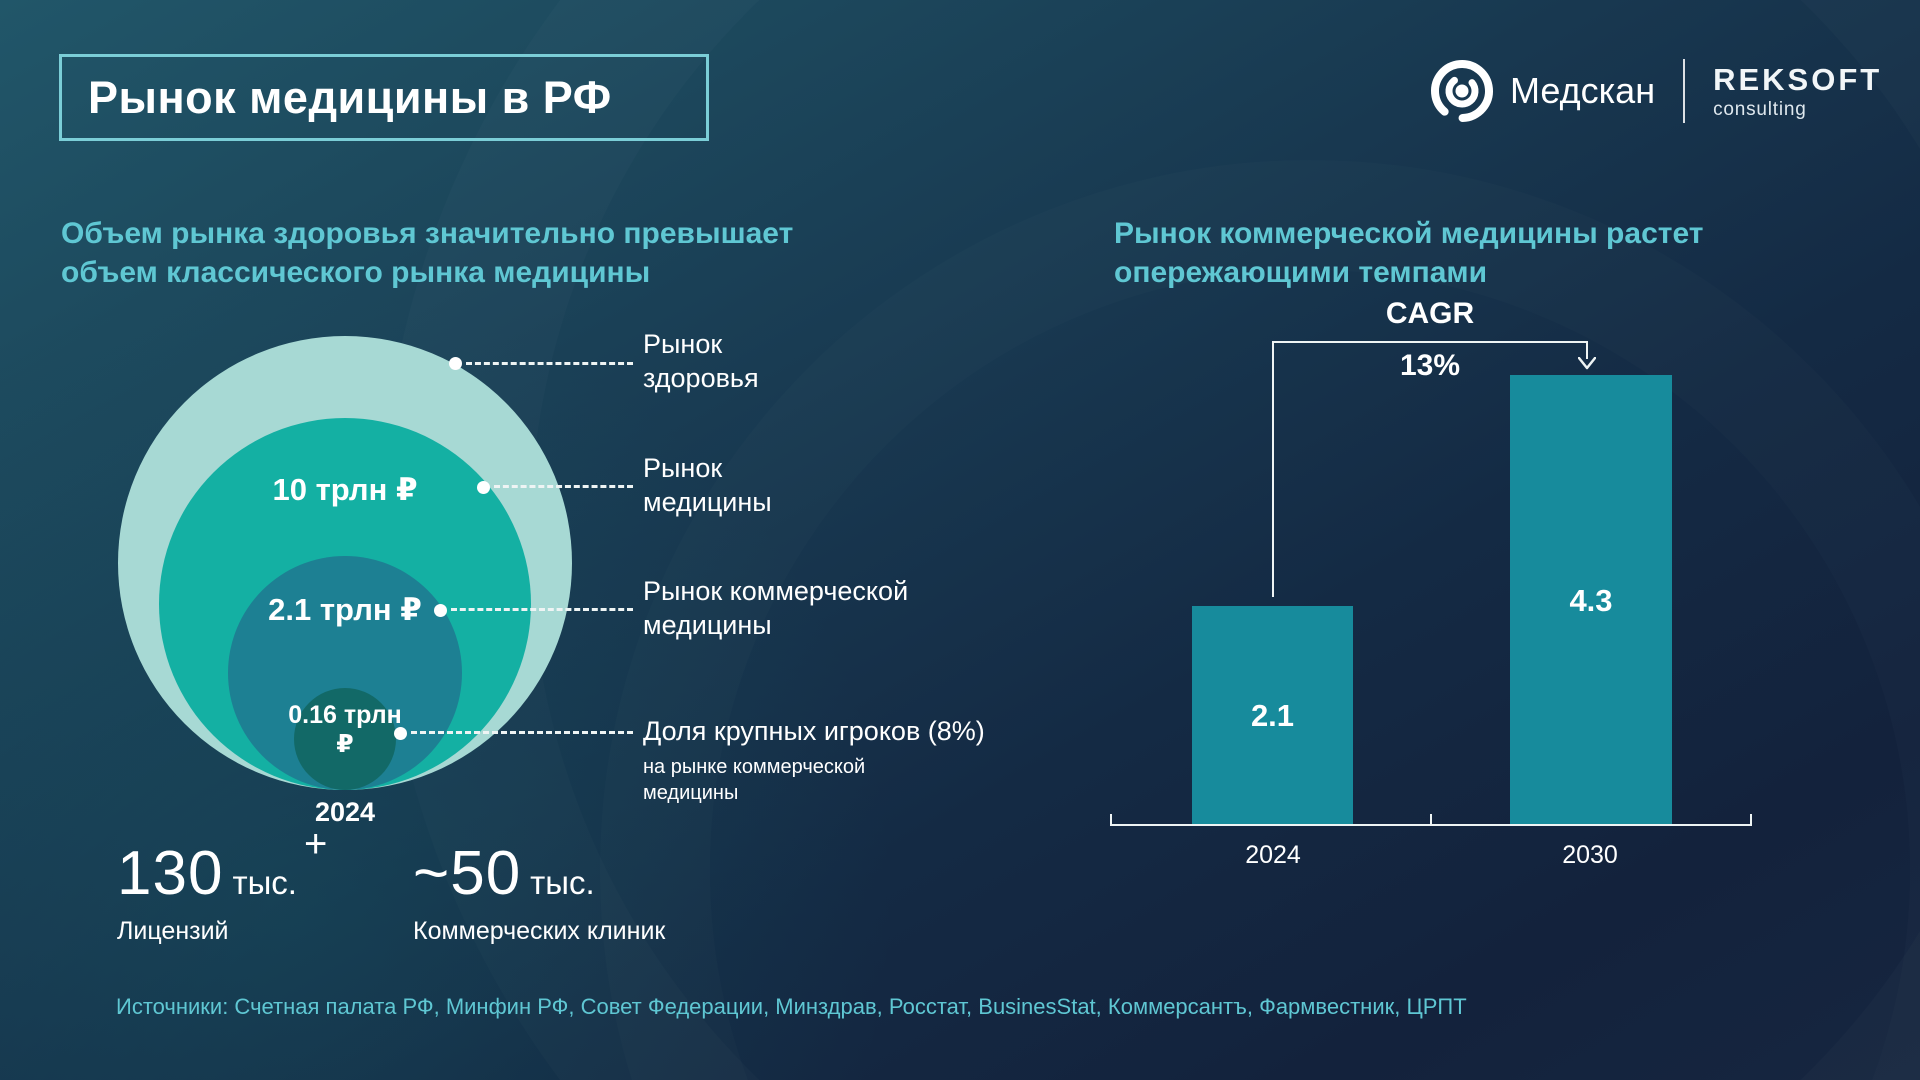 The width and height of the screenshot is (1920, 1080). I want to click on label-medicine-market: Рынок медицины, so click(707, 485).